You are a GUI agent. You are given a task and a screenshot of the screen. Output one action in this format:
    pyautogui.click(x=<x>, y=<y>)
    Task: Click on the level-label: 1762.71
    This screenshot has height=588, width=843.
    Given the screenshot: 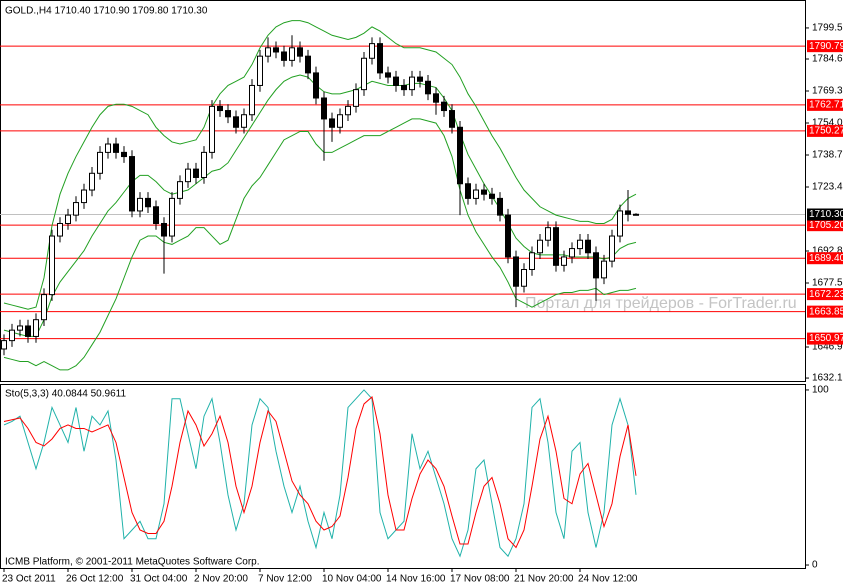 What is the action you would take?
    pyautogui.click(x=826, y=105)
    